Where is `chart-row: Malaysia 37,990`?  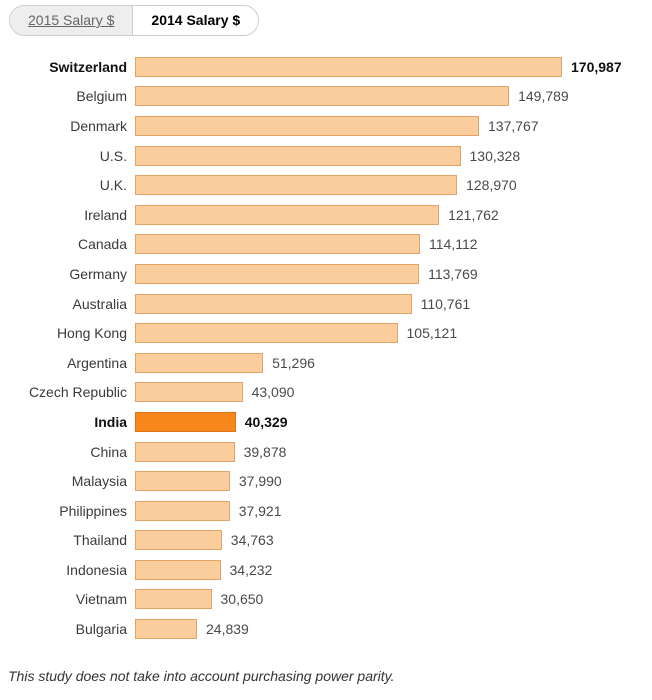
chart-row: Malaysia 37,990 is located at coordinates (326, 481).